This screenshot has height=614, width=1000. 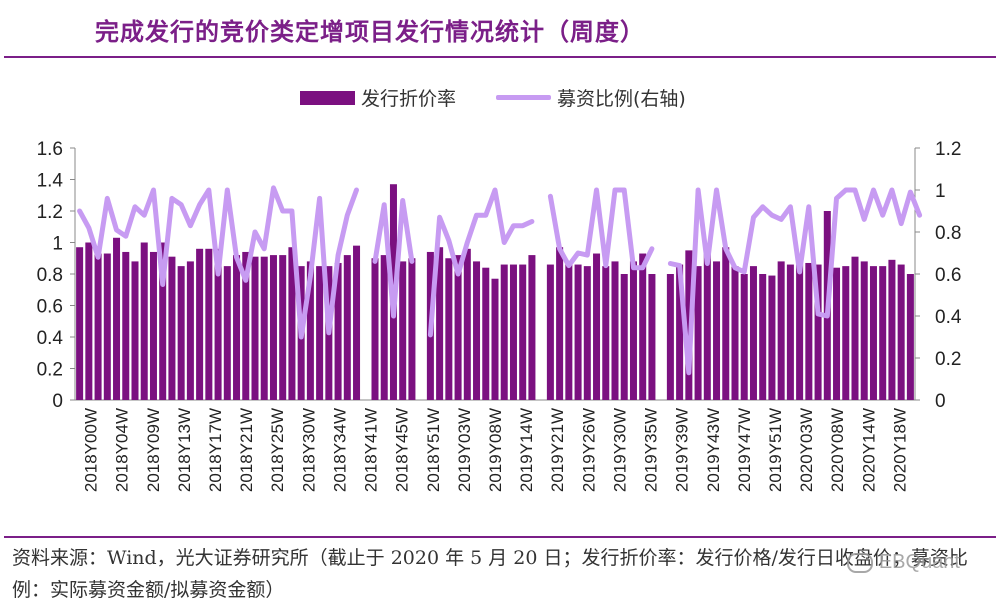 I want to click on x-tick-label: 2018Y09W, so click(x=153, y=450).